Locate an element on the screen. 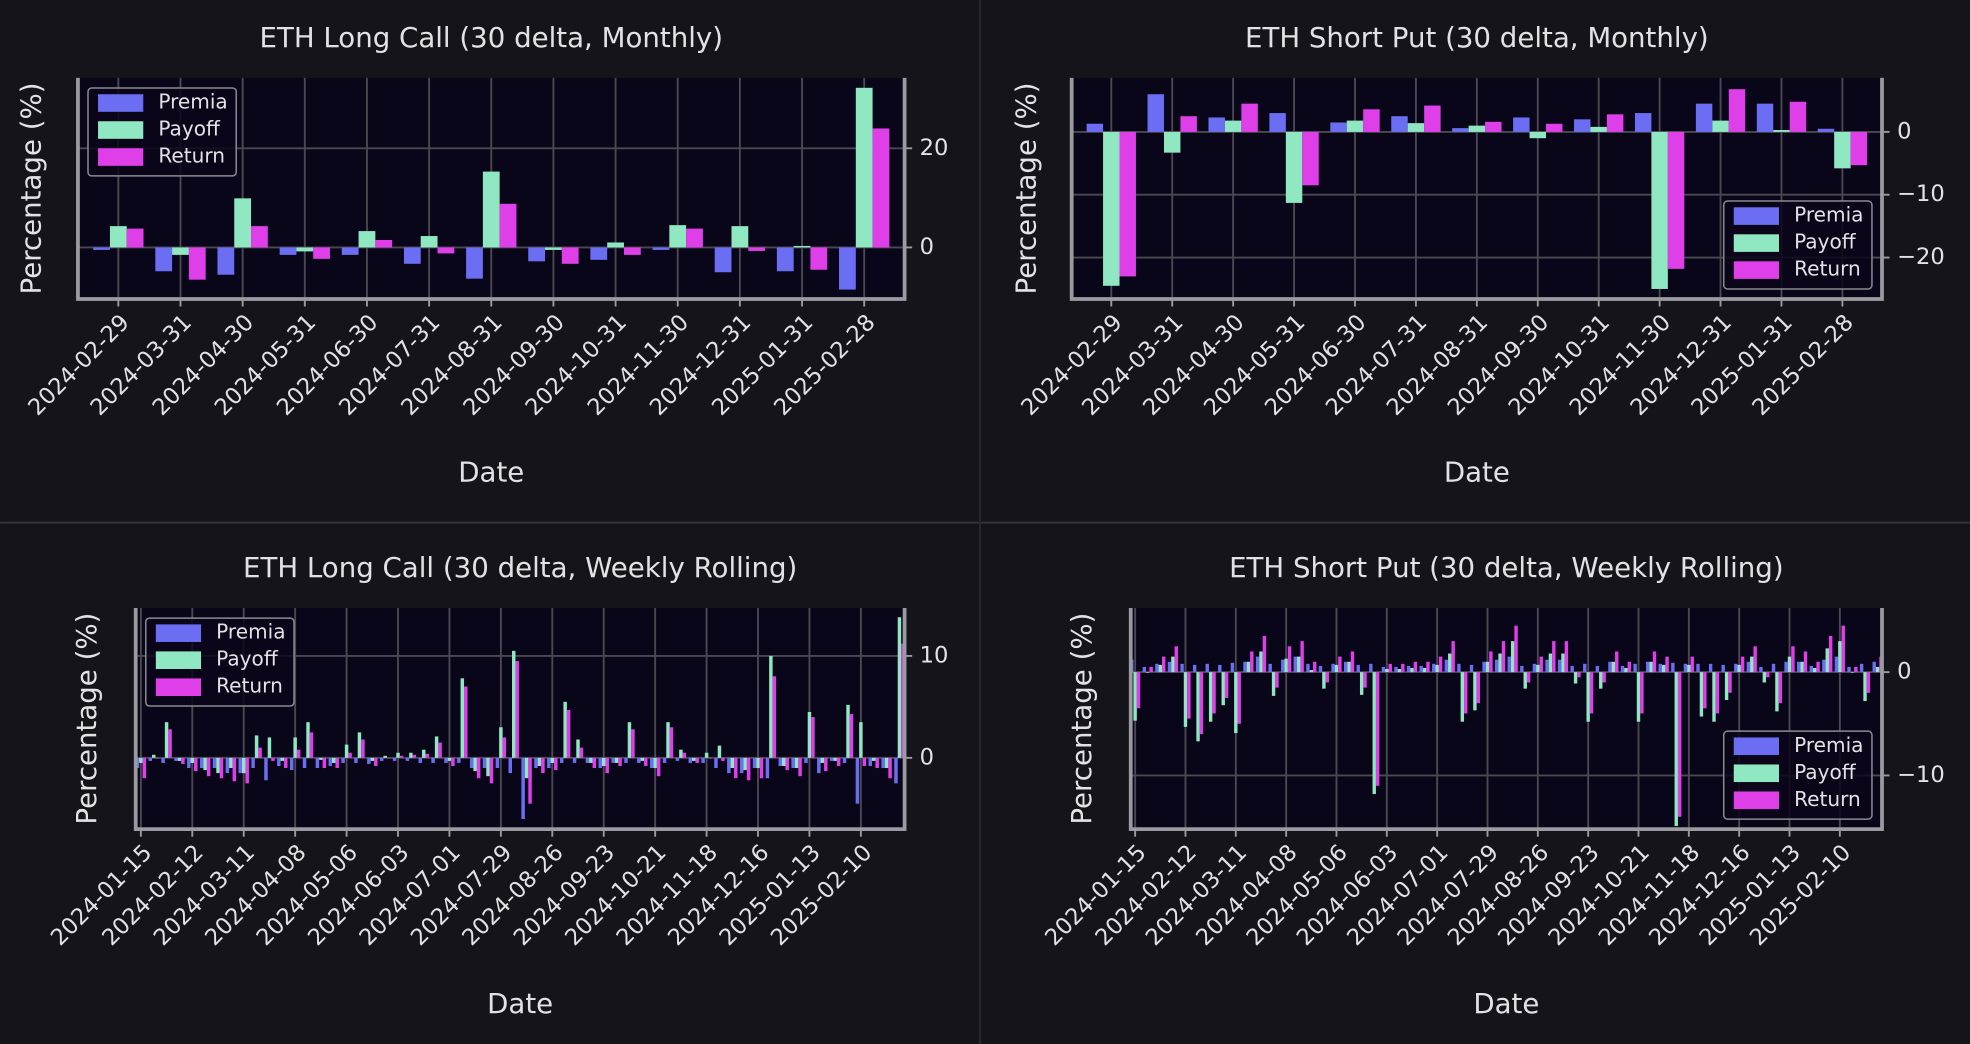  axis-spine is located at coordinates (491, 189).